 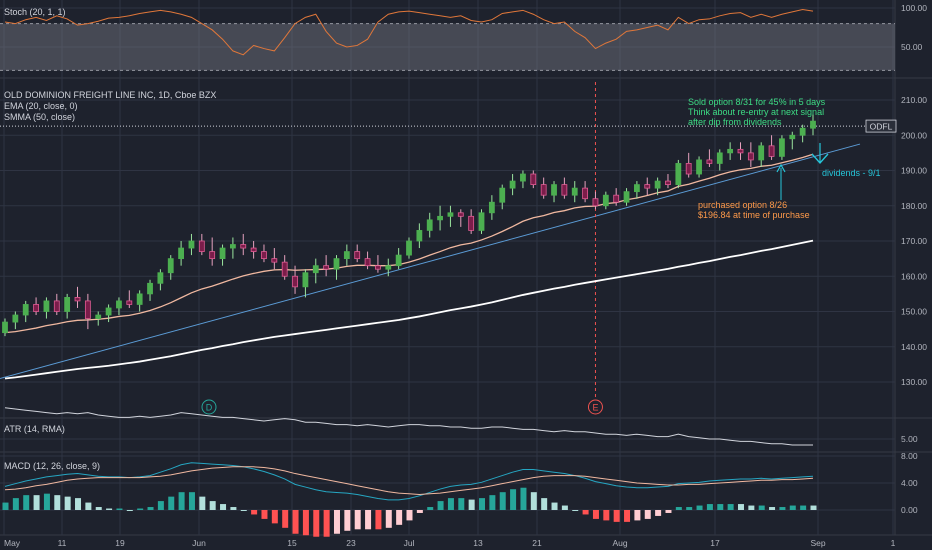 I want to click on event-marker-circle, so click(x=209, y=407).